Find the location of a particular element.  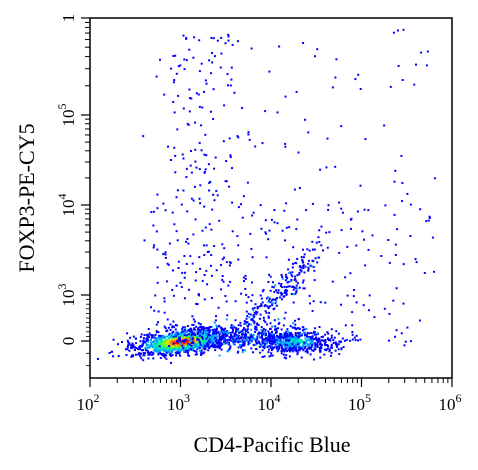

y-axis-label: FOXP3-PE-CY5 is located at coordinates (26, 197).